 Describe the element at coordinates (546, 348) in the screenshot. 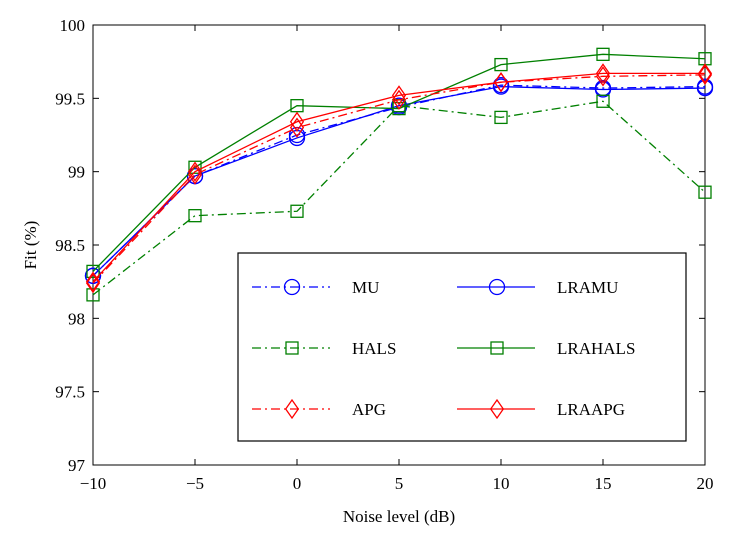

I see `legend-item-lrahals: LRAHALS` at that location.